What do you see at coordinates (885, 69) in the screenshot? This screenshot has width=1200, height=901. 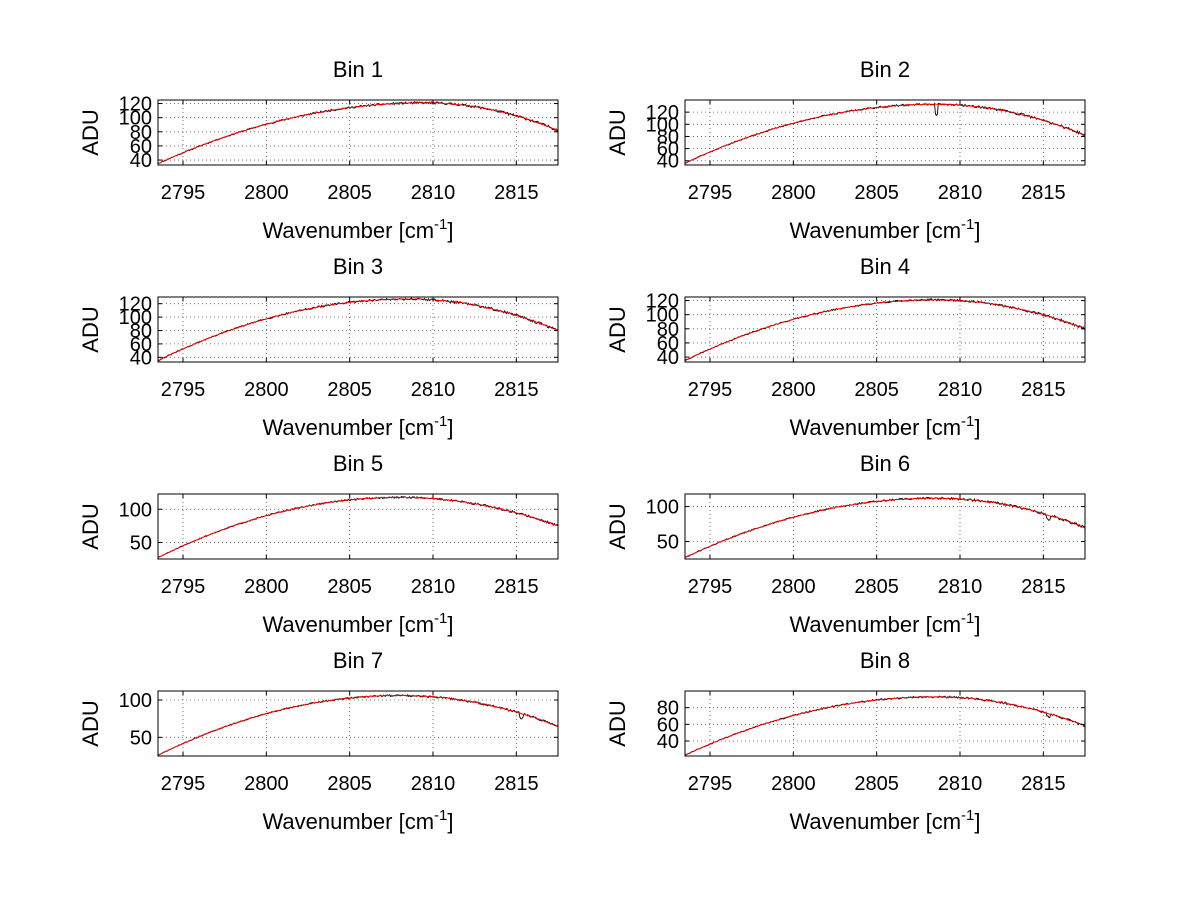 I see `panel-title: Bin 2` at bounding box center [885, 69].